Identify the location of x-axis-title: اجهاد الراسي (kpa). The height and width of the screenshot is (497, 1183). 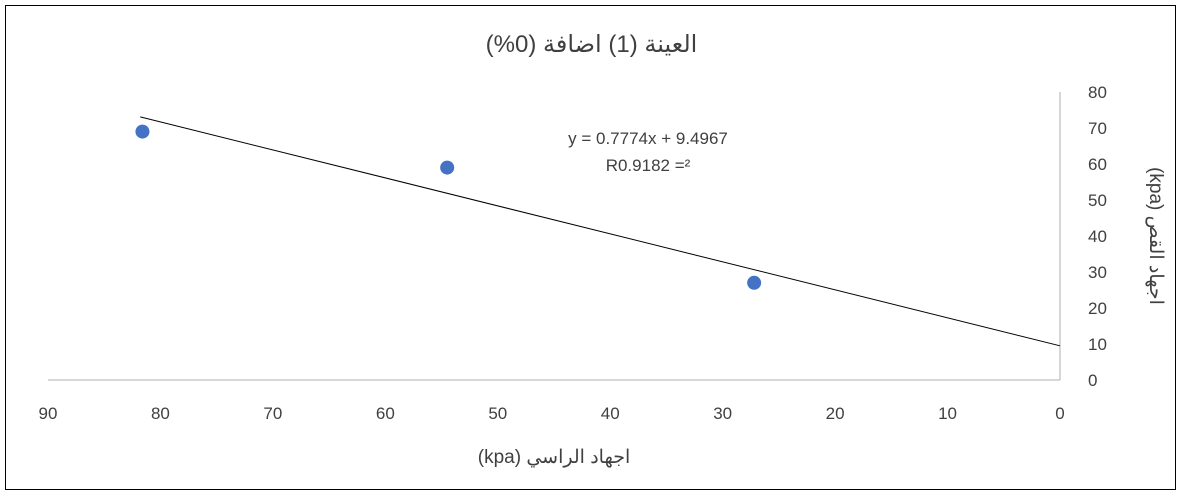
(554, 457).